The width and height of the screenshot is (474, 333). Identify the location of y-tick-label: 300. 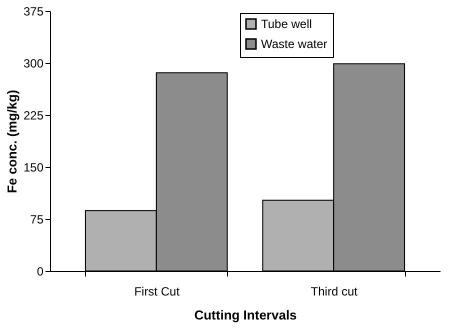
(33, 63).